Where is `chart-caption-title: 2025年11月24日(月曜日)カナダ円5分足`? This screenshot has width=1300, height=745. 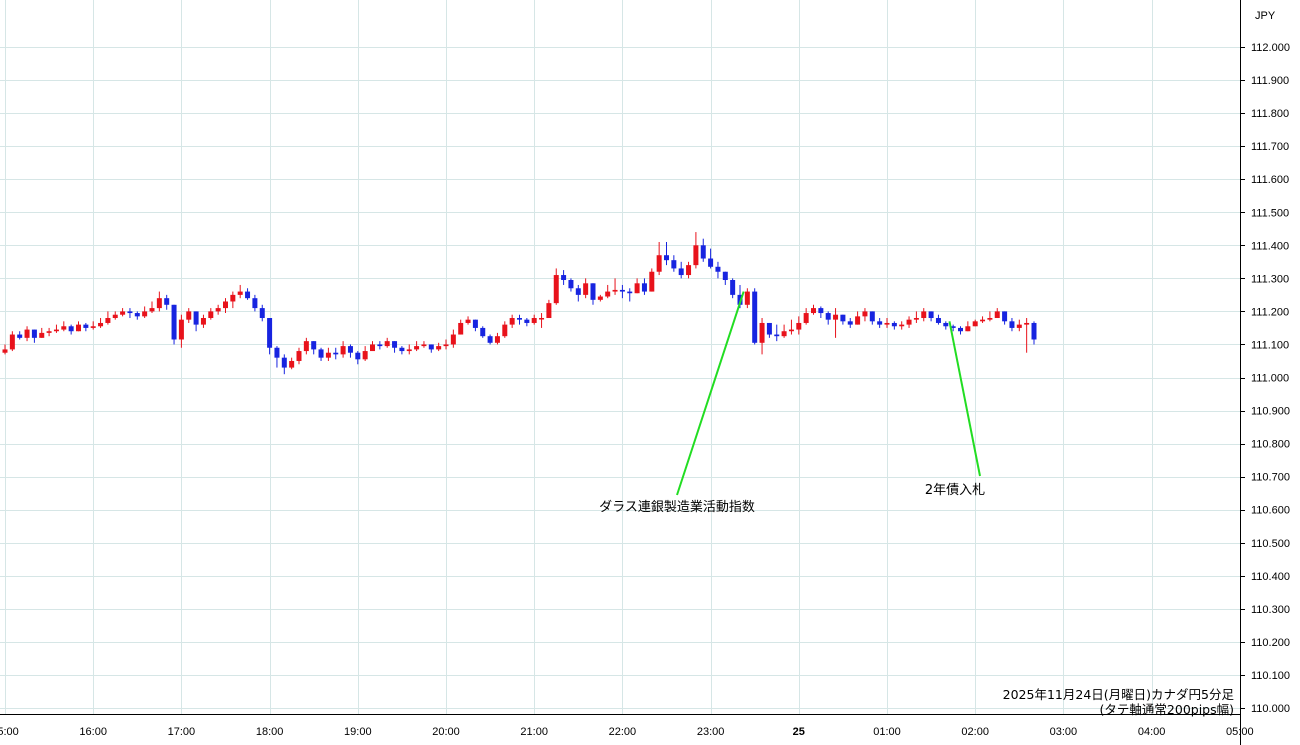 chart-caption-title: 2025年11月24日(月曜日)カナダ円5分足 is located at coordinates (1118, 694).